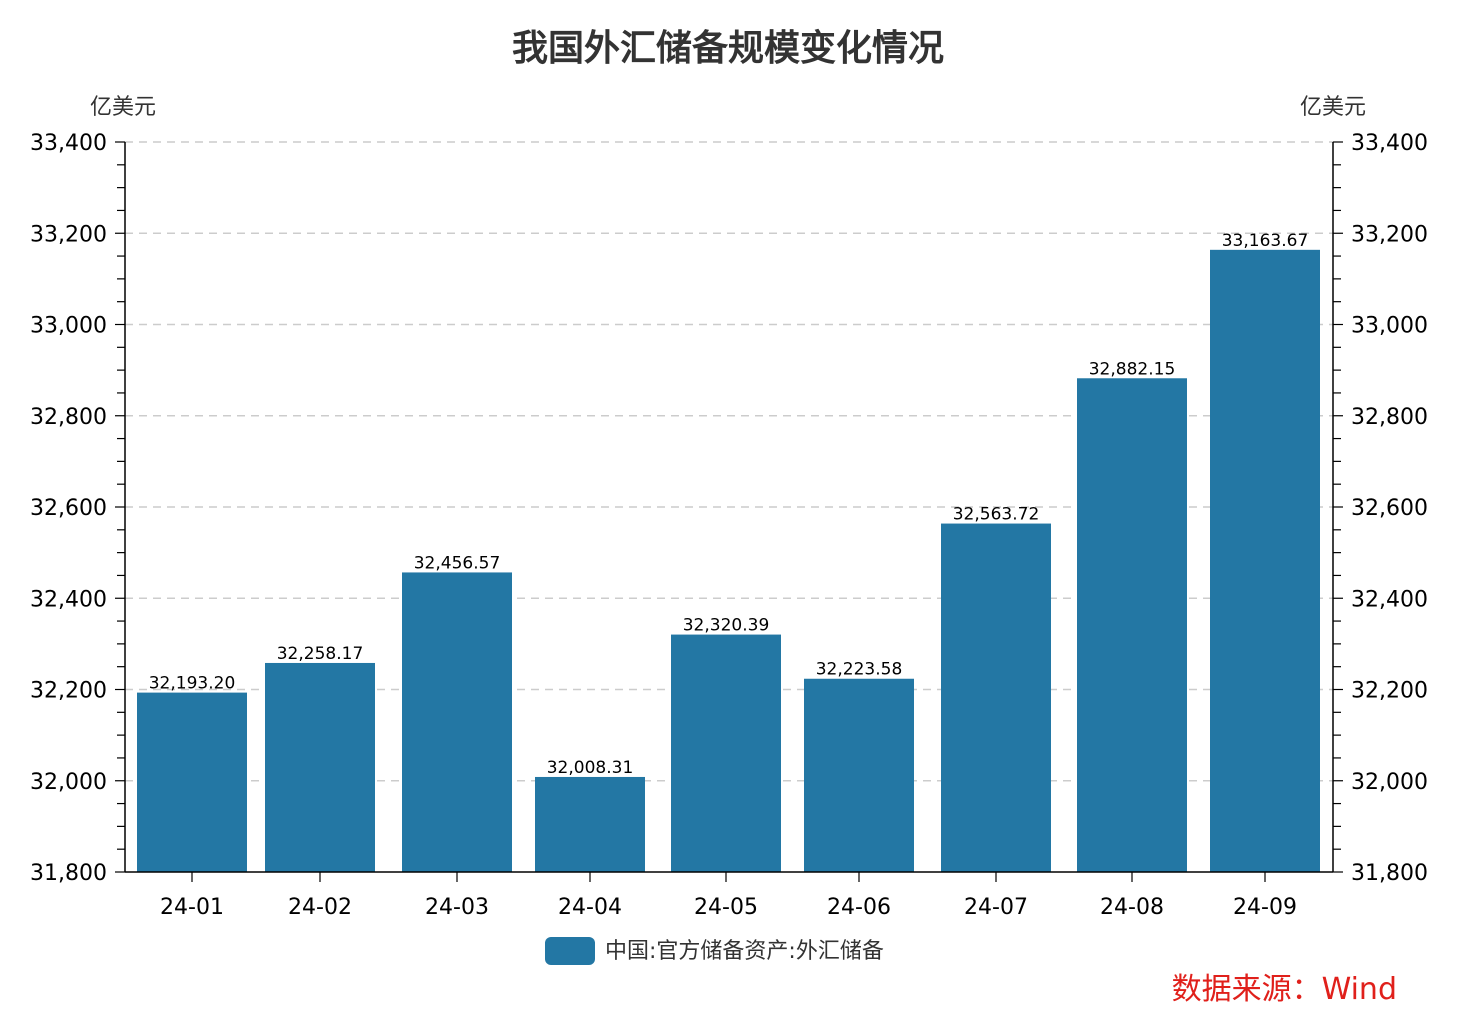 Image resolution: width=1457 pixels, height=1031 pixels. Describe the element at coordinates (68, 508) in the screenshot. I see `y-tick-label-left: 32,600` at that location.